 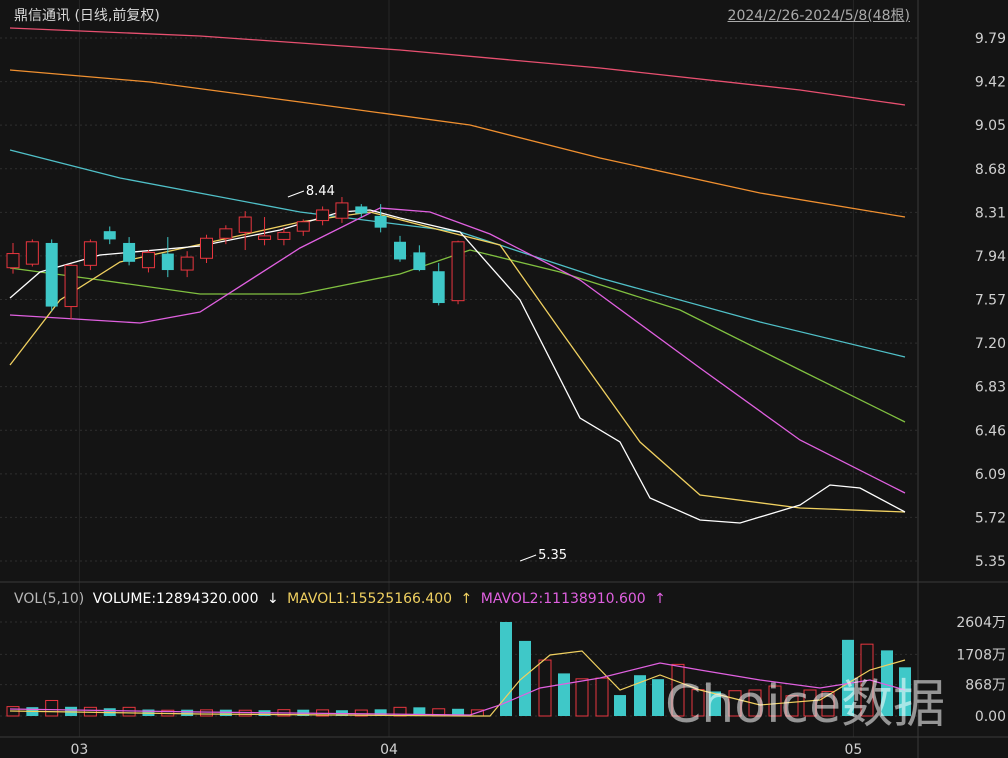 I want to click on date-axis-labels: 03 04 05, so click(x=466, y=750).